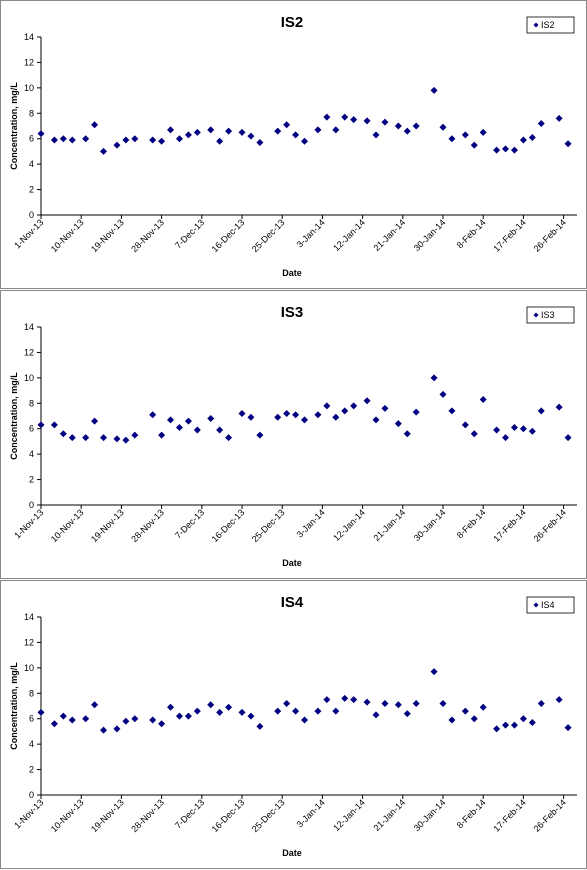  I want to click on y-tick-label: 10, so click(29, 378).